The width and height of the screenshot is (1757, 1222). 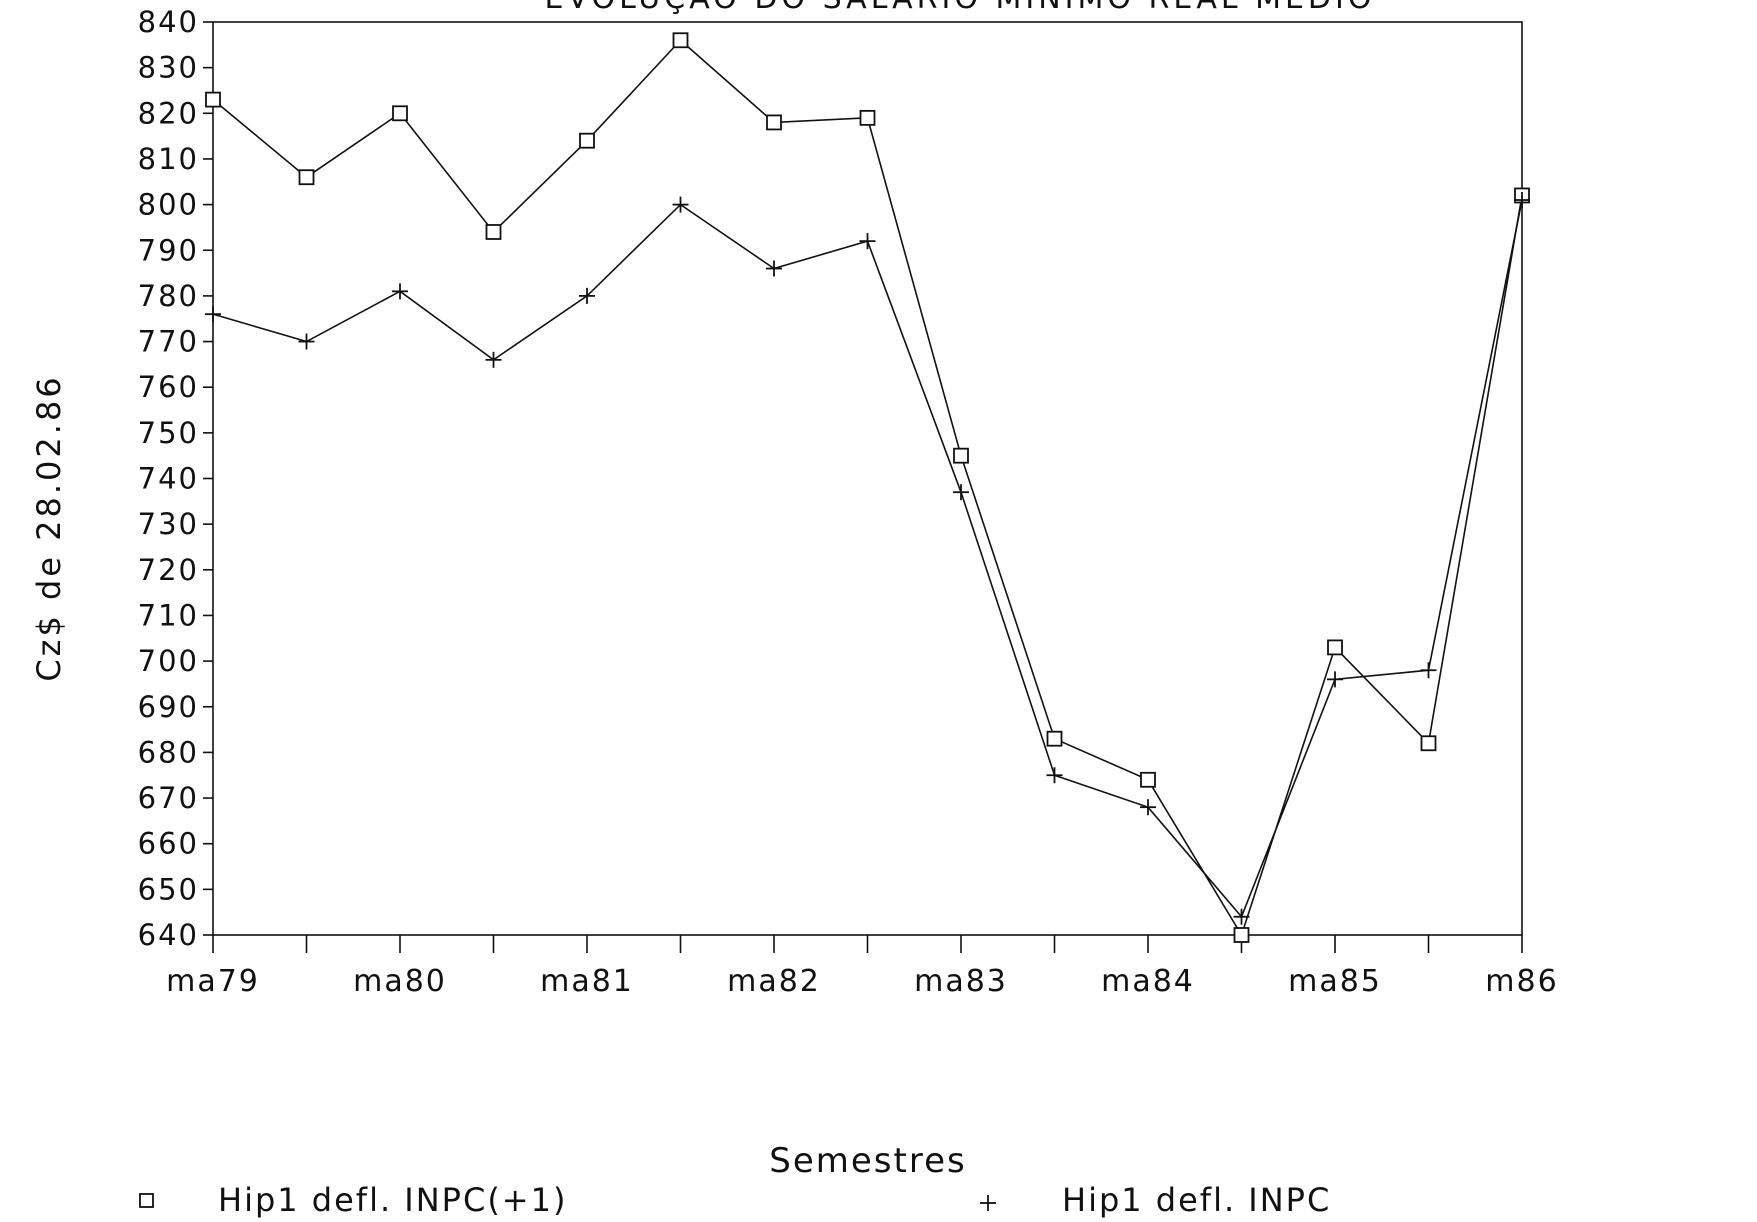 I want to click on x-tick-label: ma85, so click(x=1335, y=981).